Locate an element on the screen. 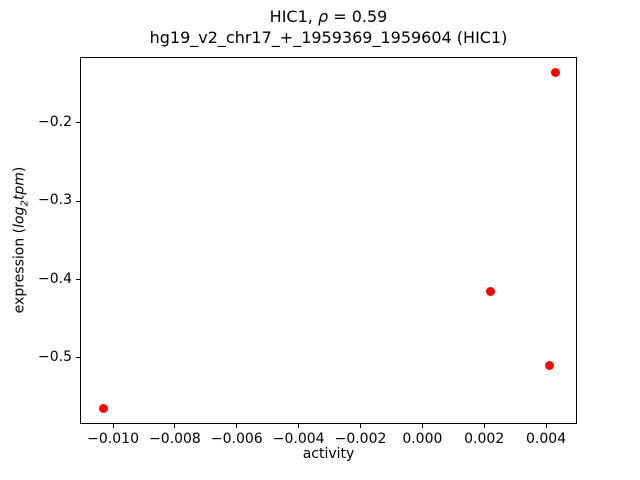  rho-symbol: ρ is located at coordinates (323, 16).